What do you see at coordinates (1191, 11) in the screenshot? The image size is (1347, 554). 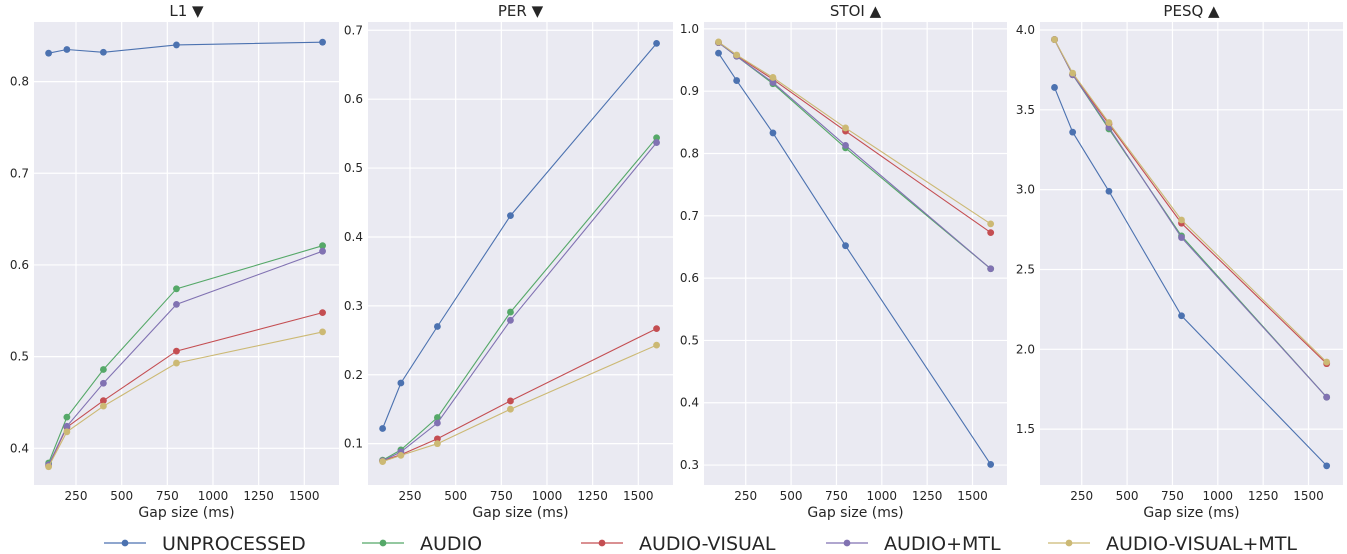 I see `subplot-title: PESQ ▲` at bounding box center [1191, 11].